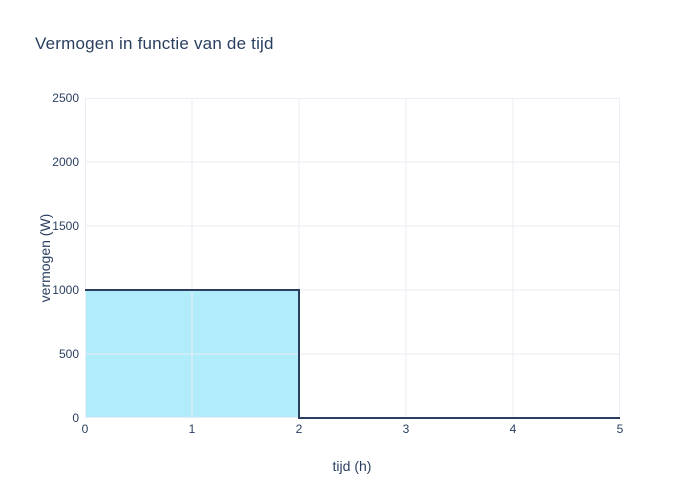  I want to click on chart-title: Vermogen in functie van de tijd, so click(154, 43).